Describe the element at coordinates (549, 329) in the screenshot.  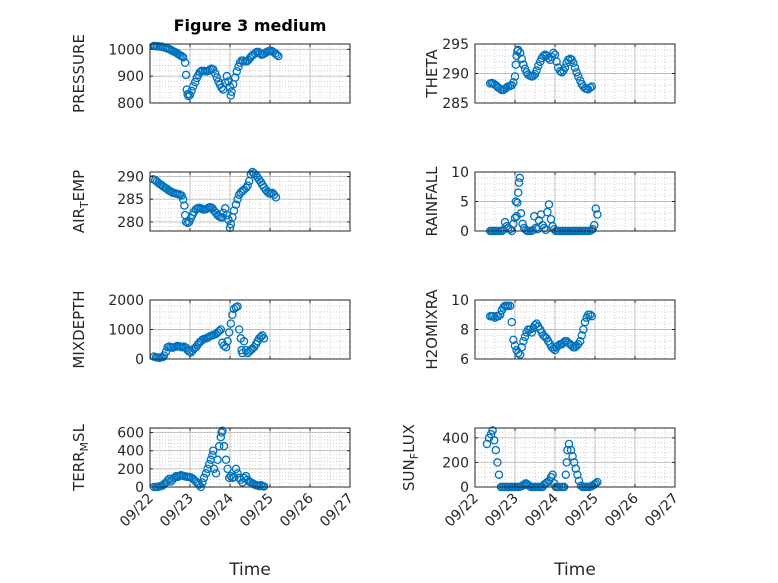
I see `panel-h2omixra: 6 8 10 H2OMIXRA` at that location.